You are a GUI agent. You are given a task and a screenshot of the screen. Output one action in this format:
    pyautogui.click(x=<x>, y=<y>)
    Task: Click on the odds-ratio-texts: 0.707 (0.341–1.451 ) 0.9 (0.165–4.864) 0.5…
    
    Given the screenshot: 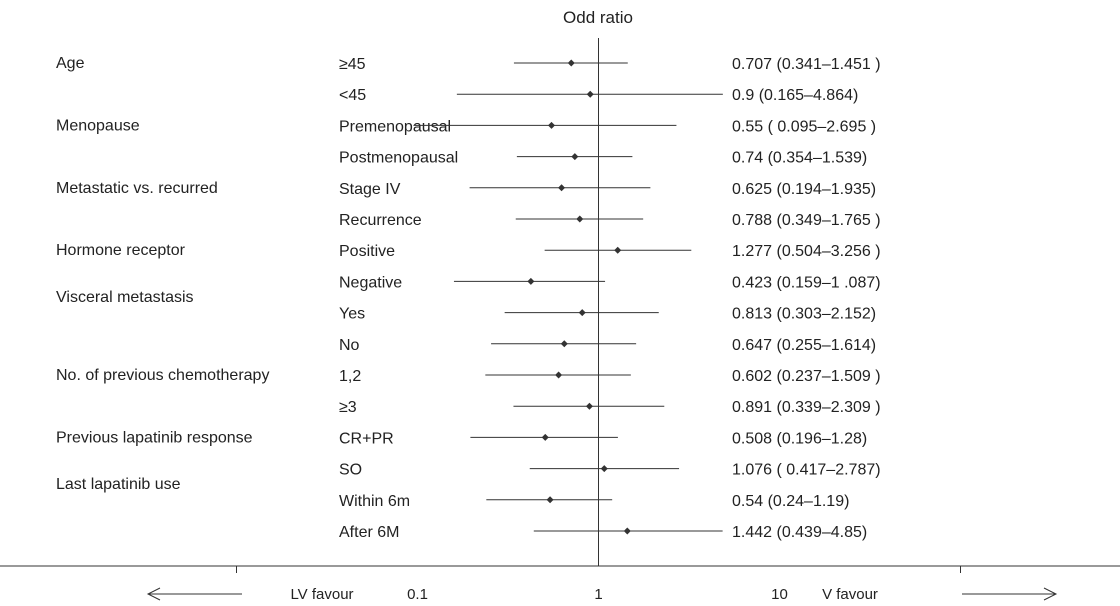 What is the action you would take?
    pyautogui.click(x=806, y=298)
    